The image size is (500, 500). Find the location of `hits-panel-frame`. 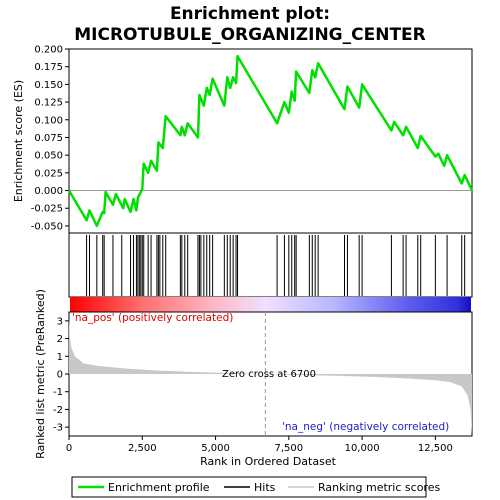

hits-panel-frame is located at coordinates (270, 265).